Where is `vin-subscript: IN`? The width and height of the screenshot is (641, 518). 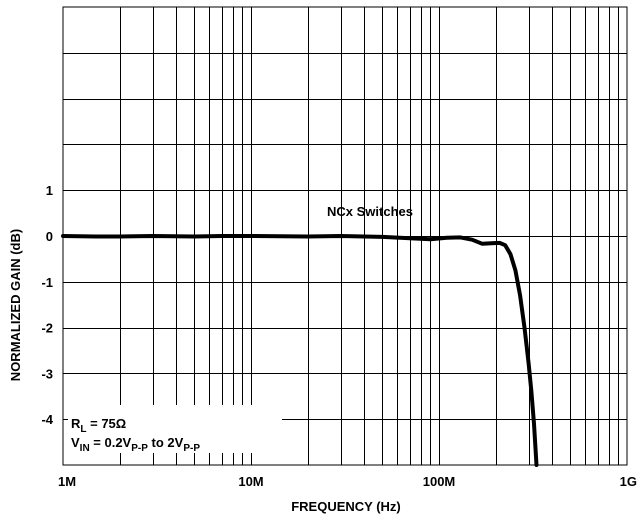
vin-subscript: IN is located at coordinates (85, 448).